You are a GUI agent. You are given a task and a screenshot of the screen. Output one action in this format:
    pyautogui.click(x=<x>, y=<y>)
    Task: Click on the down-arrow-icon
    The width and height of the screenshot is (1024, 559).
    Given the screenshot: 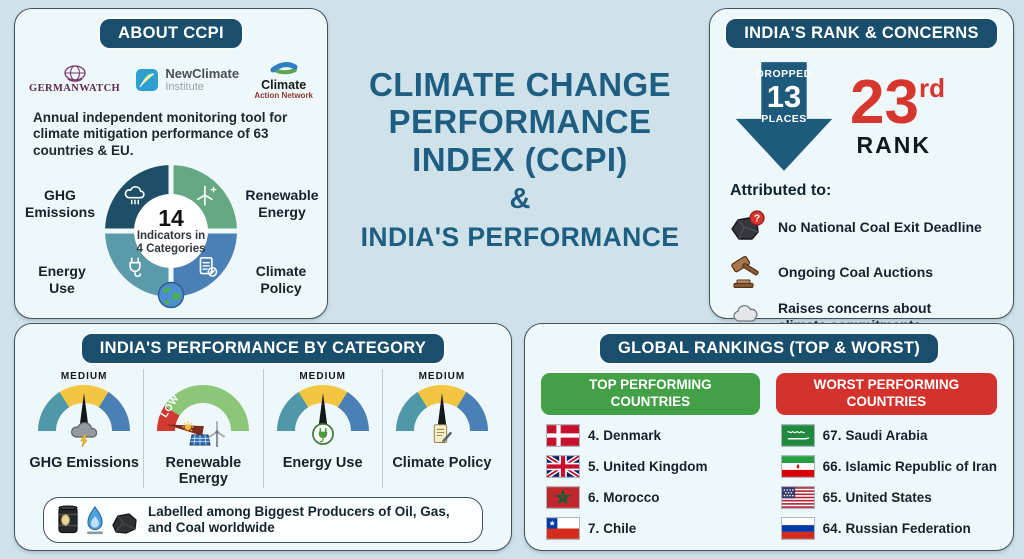 What is the action you would take?
    pyautogui.click(x=784, y=116)
    